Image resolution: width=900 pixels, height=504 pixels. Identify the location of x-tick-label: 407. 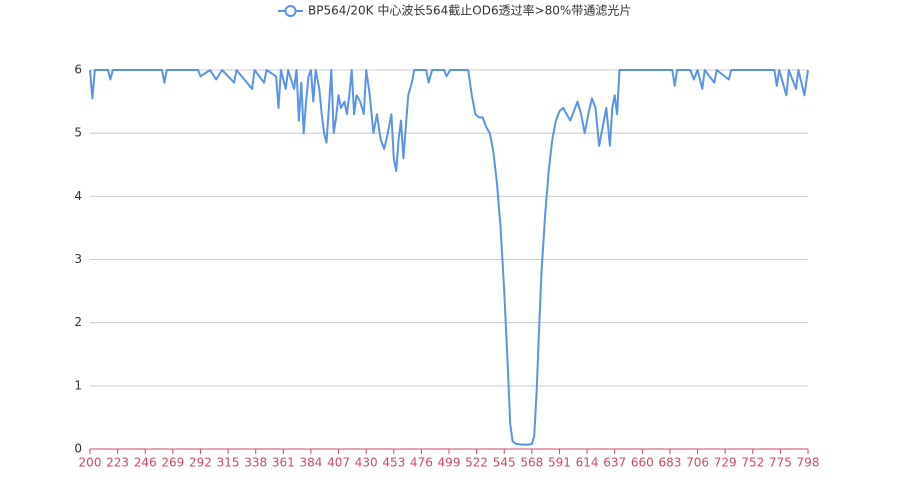
(338, 463).